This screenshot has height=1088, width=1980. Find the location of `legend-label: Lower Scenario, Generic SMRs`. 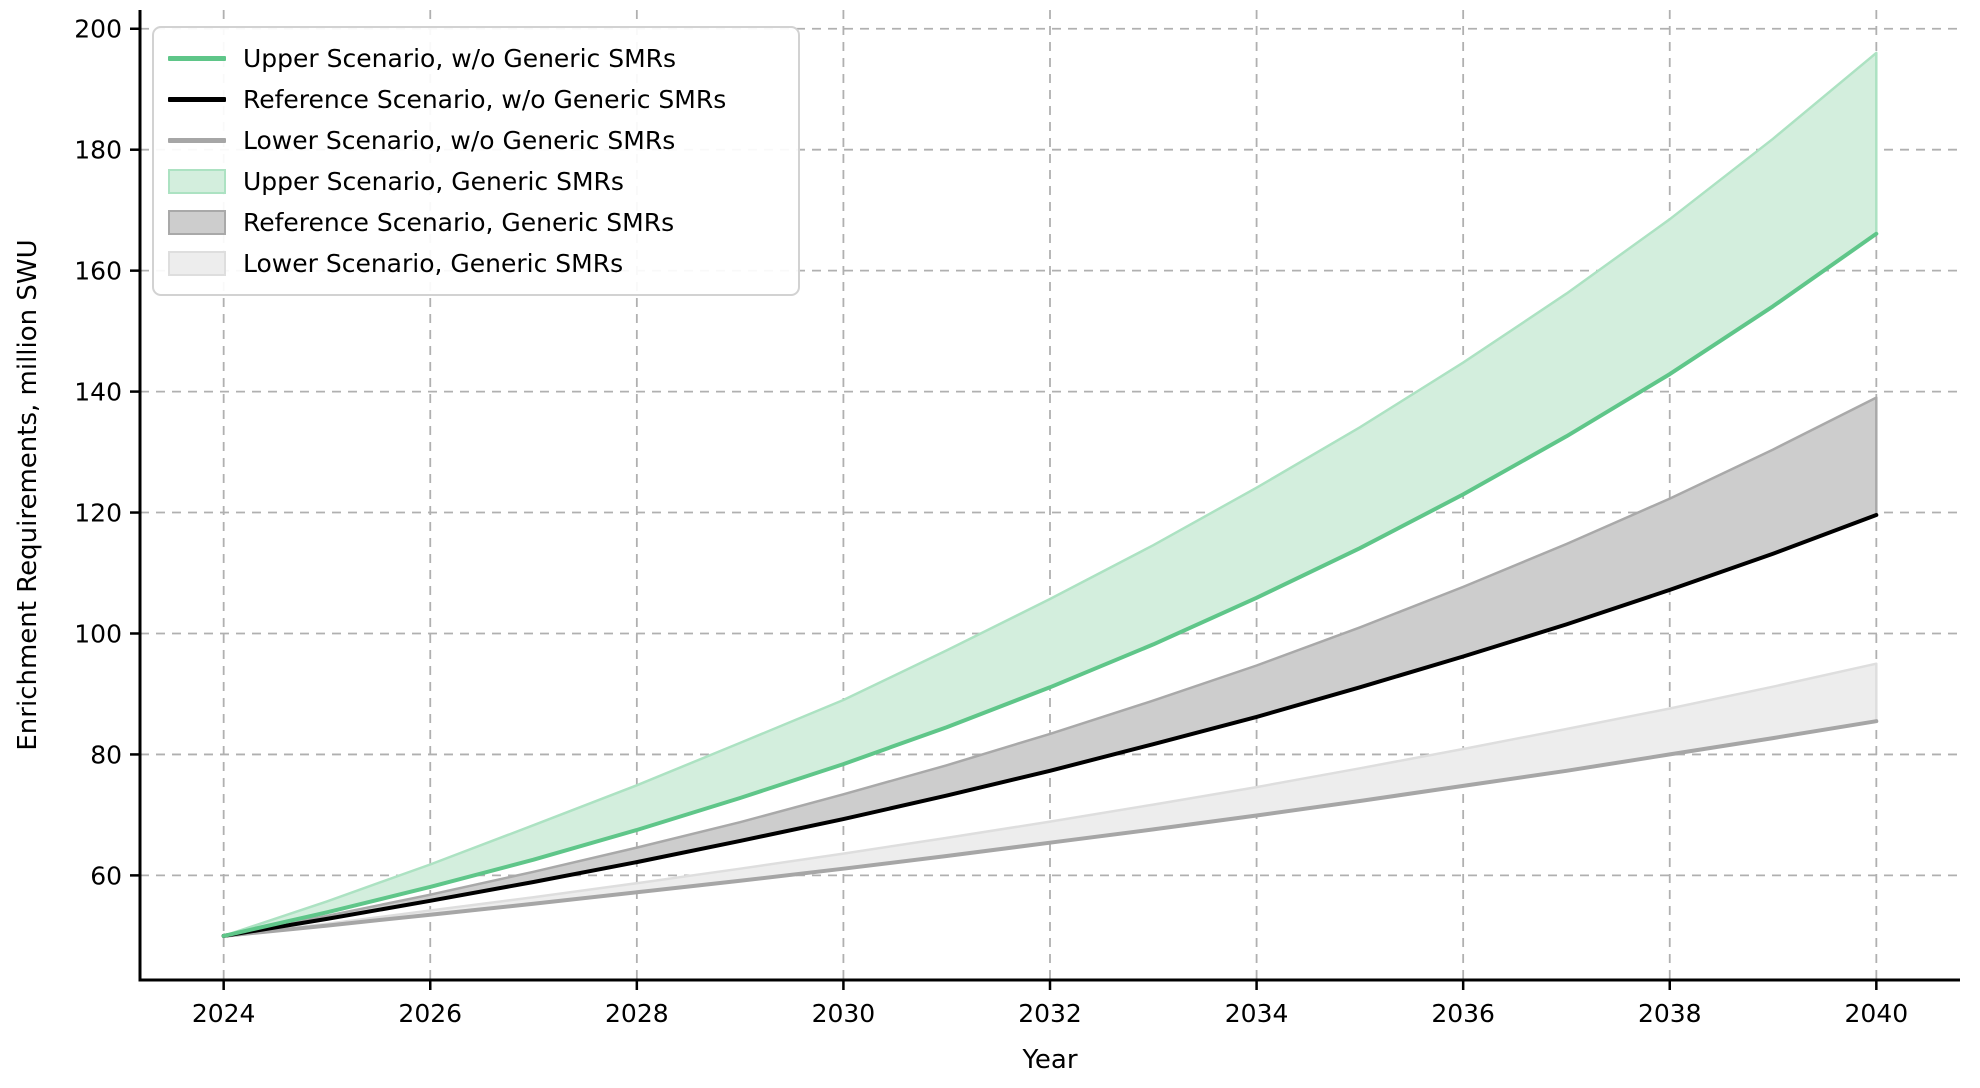

legend-label: Lower Scenario, Generic SMRs is located at coordinates (433, 263).